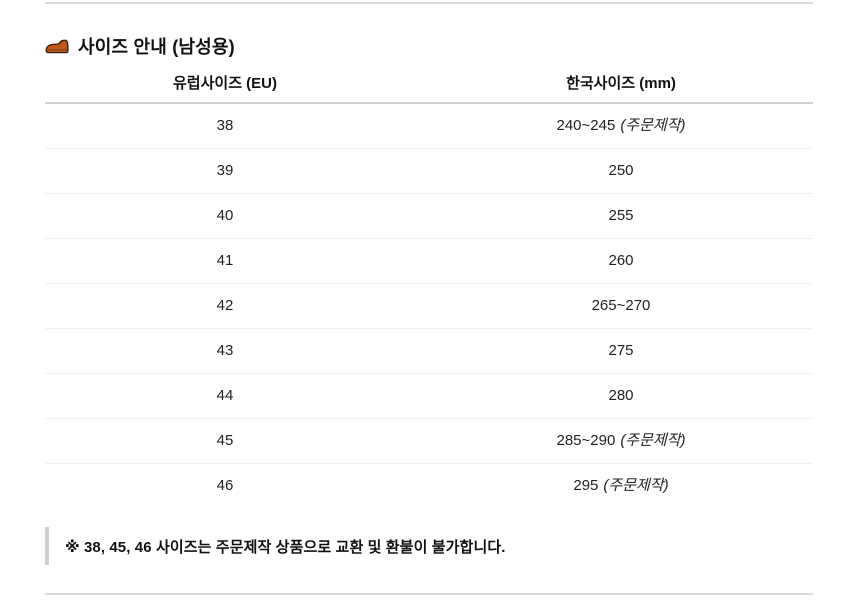 The height and width of the screenshot is (600, 852). I want to click on eu-size-cell: 46, so click(225, 485).